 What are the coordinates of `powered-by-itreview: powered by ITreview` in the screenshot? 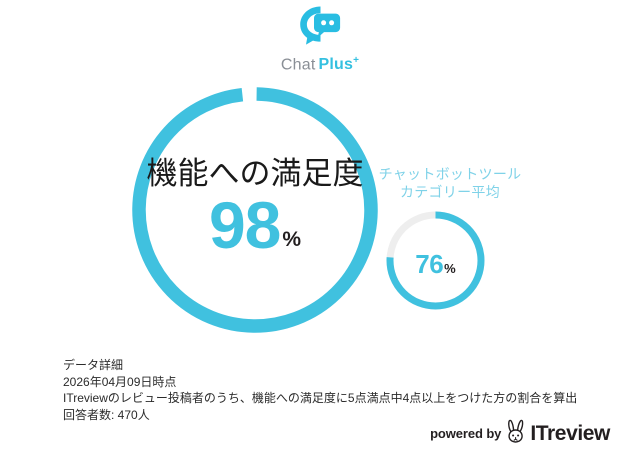 It's located at (520, 433).